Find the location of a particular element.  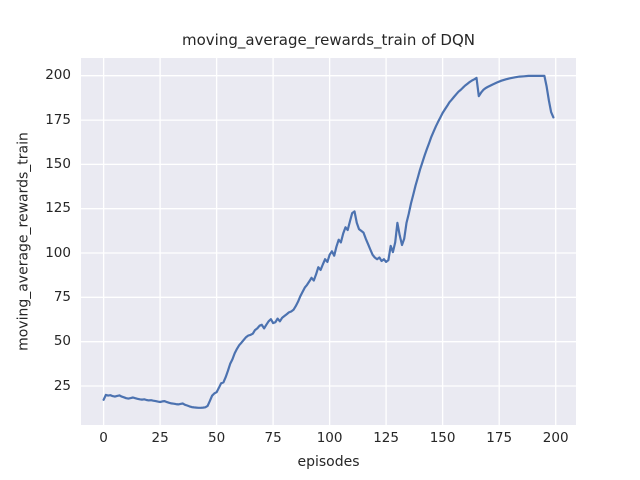

x-tick-label: 200 is located at coordinates (555, 438).